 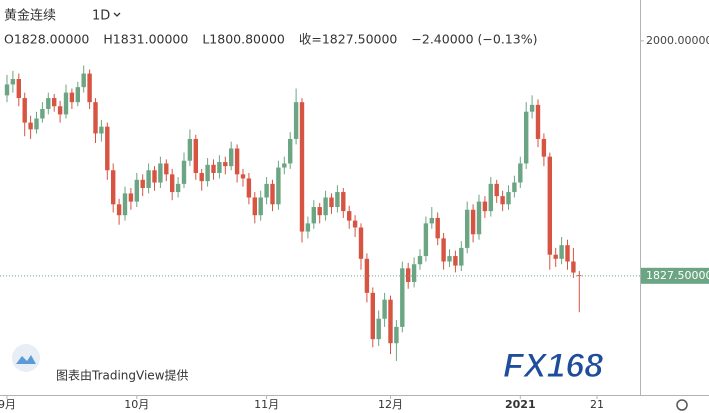 I want to click on x-tick-label: 12月, so click(x=390, y=404).